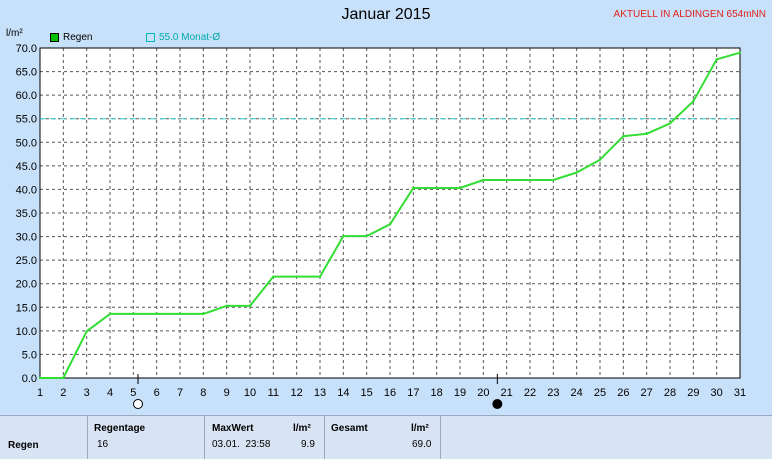 This screenshot has height=459, width=772. I want to click on x-tick-label: 27, so click(647, 393).